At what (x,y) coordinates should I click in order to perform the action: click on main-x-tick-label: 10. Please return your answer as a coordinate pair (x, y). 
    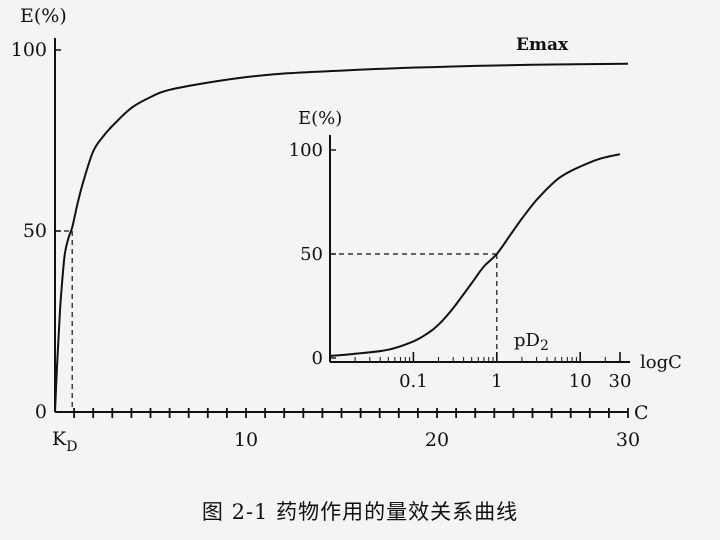
    Looking at the image, I should click on (246, 440).